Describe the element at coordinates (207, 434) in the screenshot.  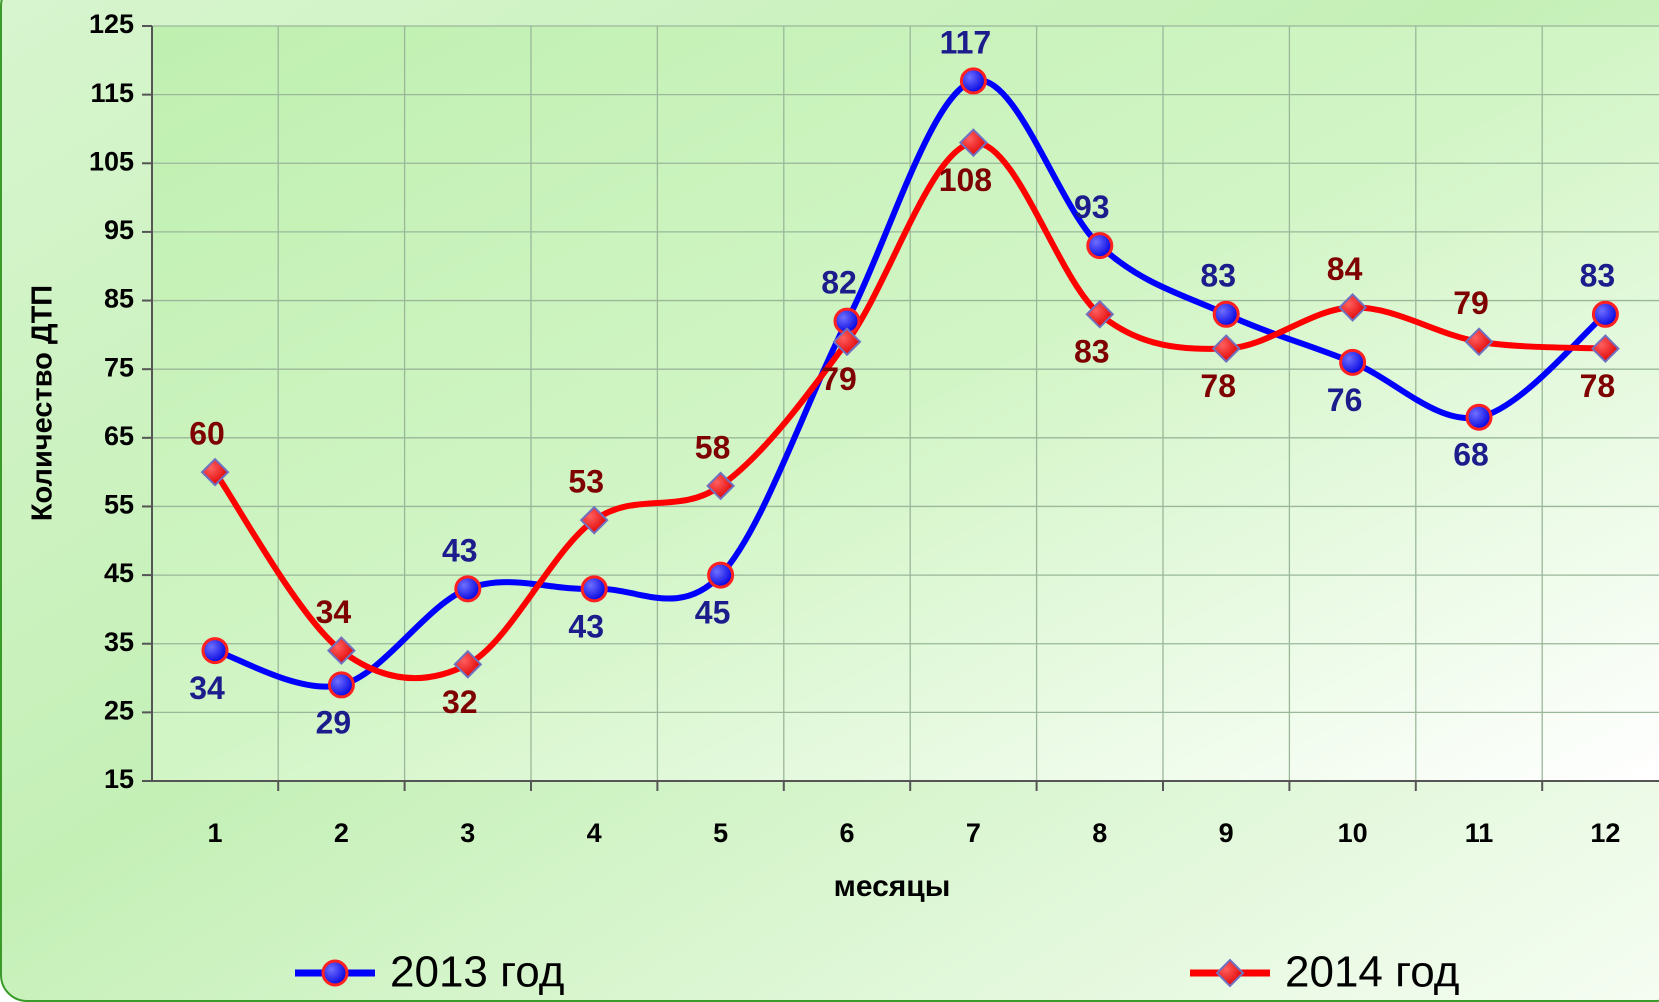
I see `data-label: 60` at that location.